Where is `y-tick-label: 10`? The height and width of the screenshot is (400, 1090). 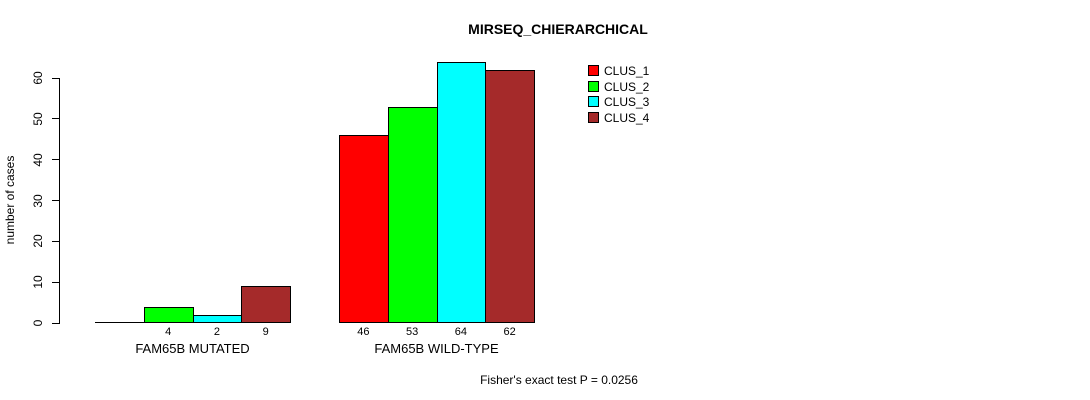 y-tick-label: 10 is located at coordinates (38, 282).